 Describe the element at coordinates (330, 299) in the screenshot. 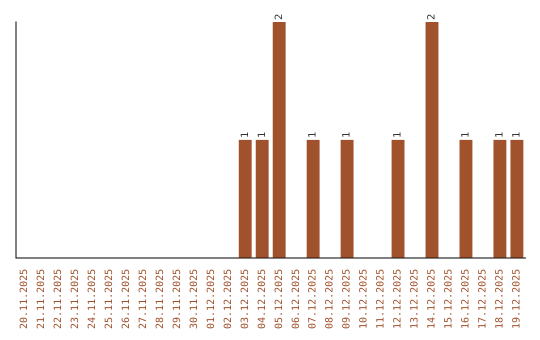

I see `x-tick-label: 08.12.2025` at that location.